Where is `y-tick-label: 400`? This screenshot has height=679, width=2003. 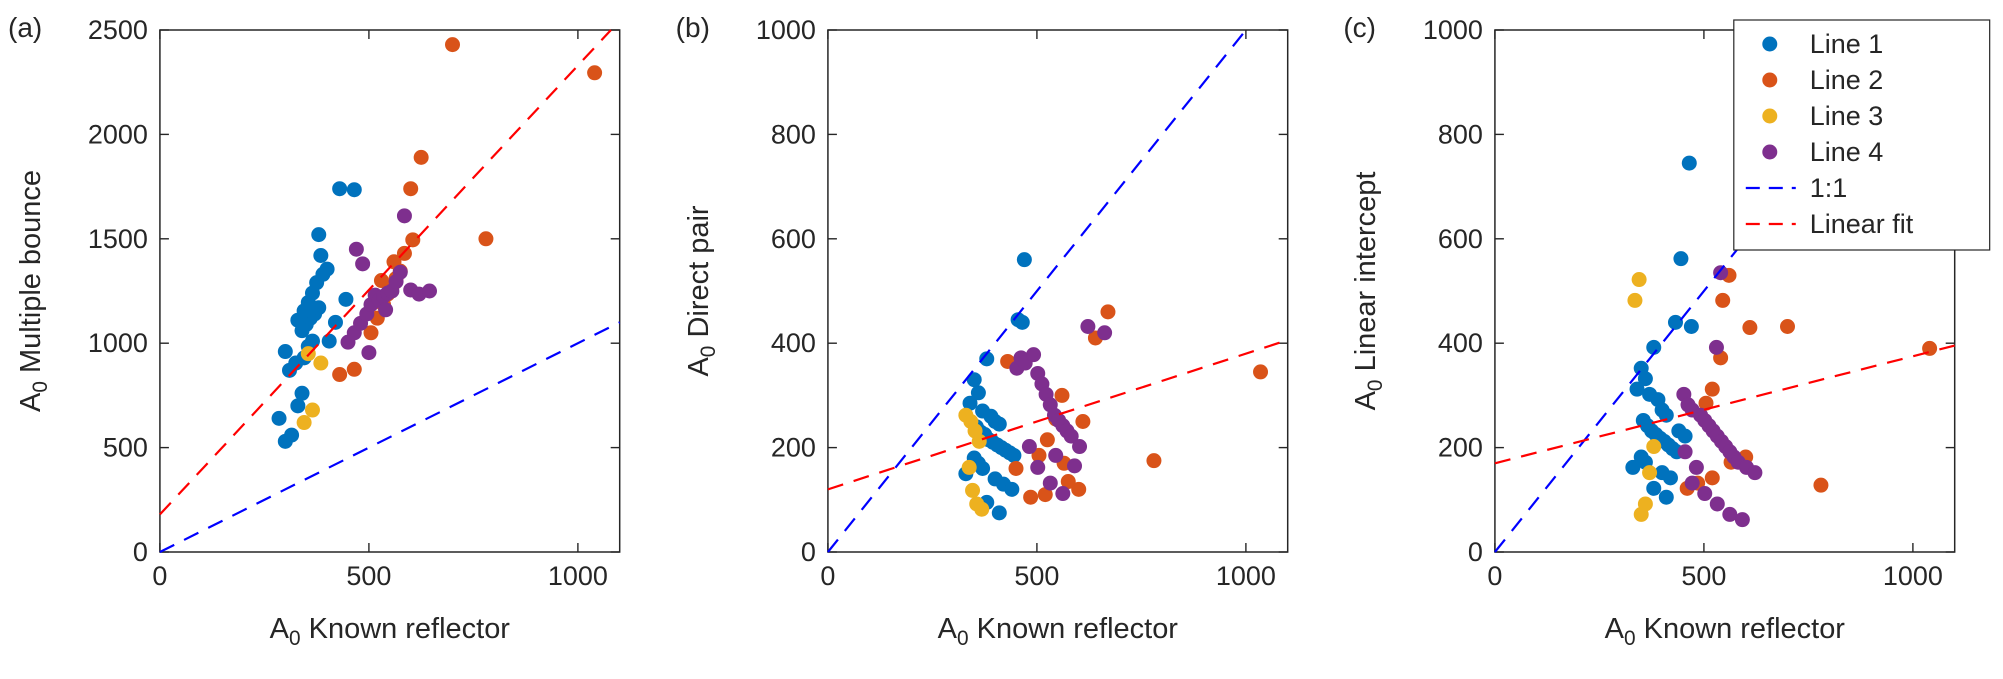
y-tick-label: 400 is located at coordinates (793, 343).